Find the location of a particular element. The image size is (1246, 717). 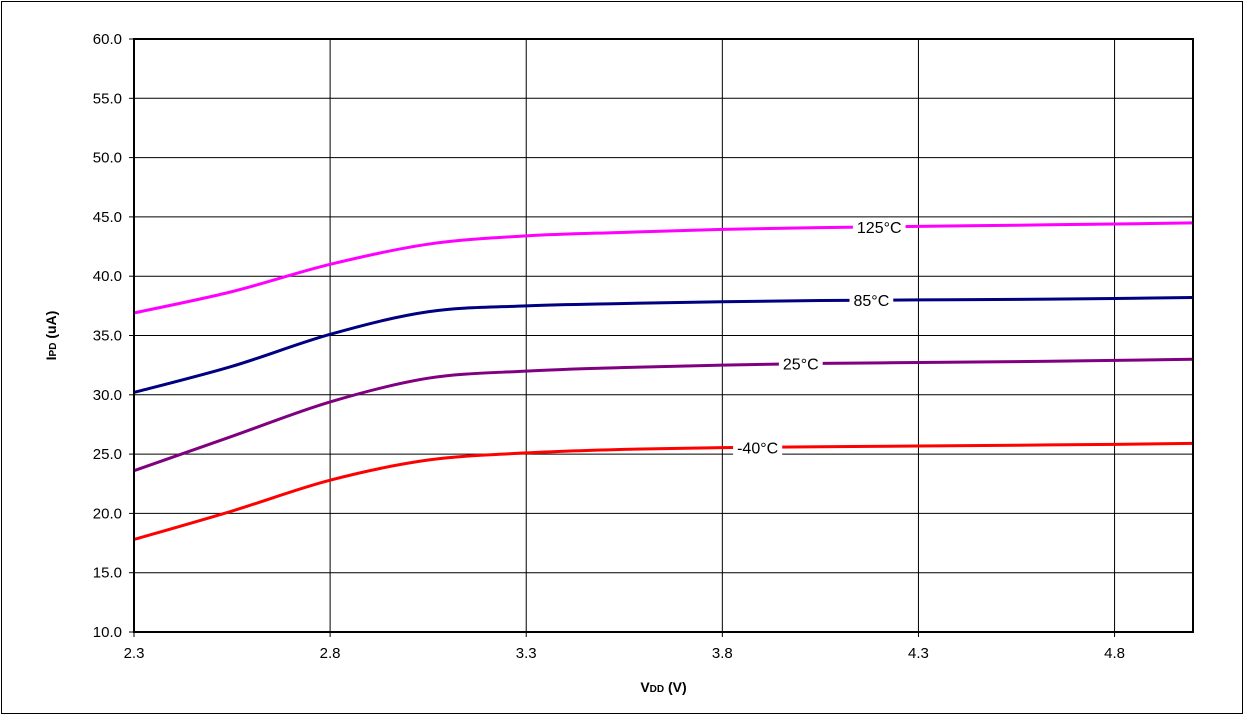

series-label: 125°C is located at coordinates (879, 228).